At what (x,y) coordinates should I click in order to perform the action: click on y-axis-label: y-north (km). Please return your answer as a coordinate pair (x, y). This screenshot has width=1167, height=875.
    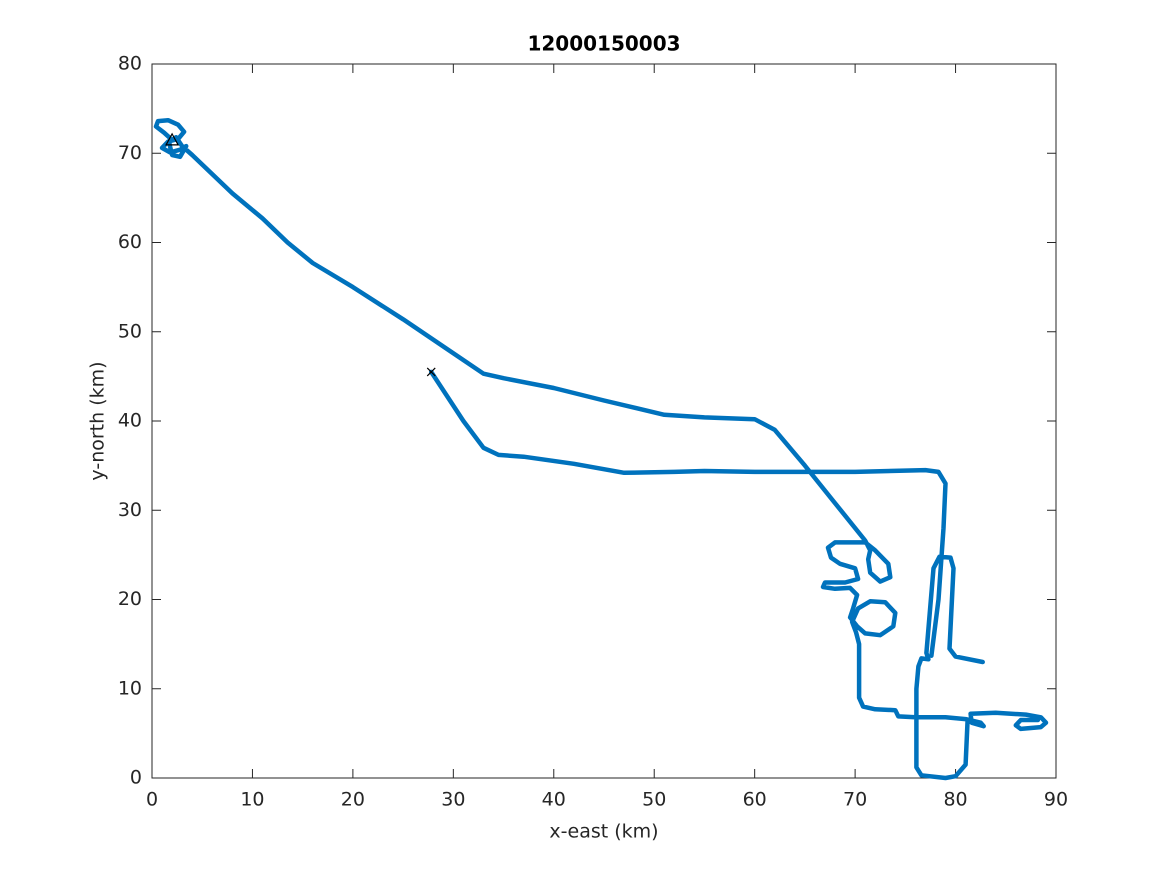
    Looking at the image, I should click on (98, 420).